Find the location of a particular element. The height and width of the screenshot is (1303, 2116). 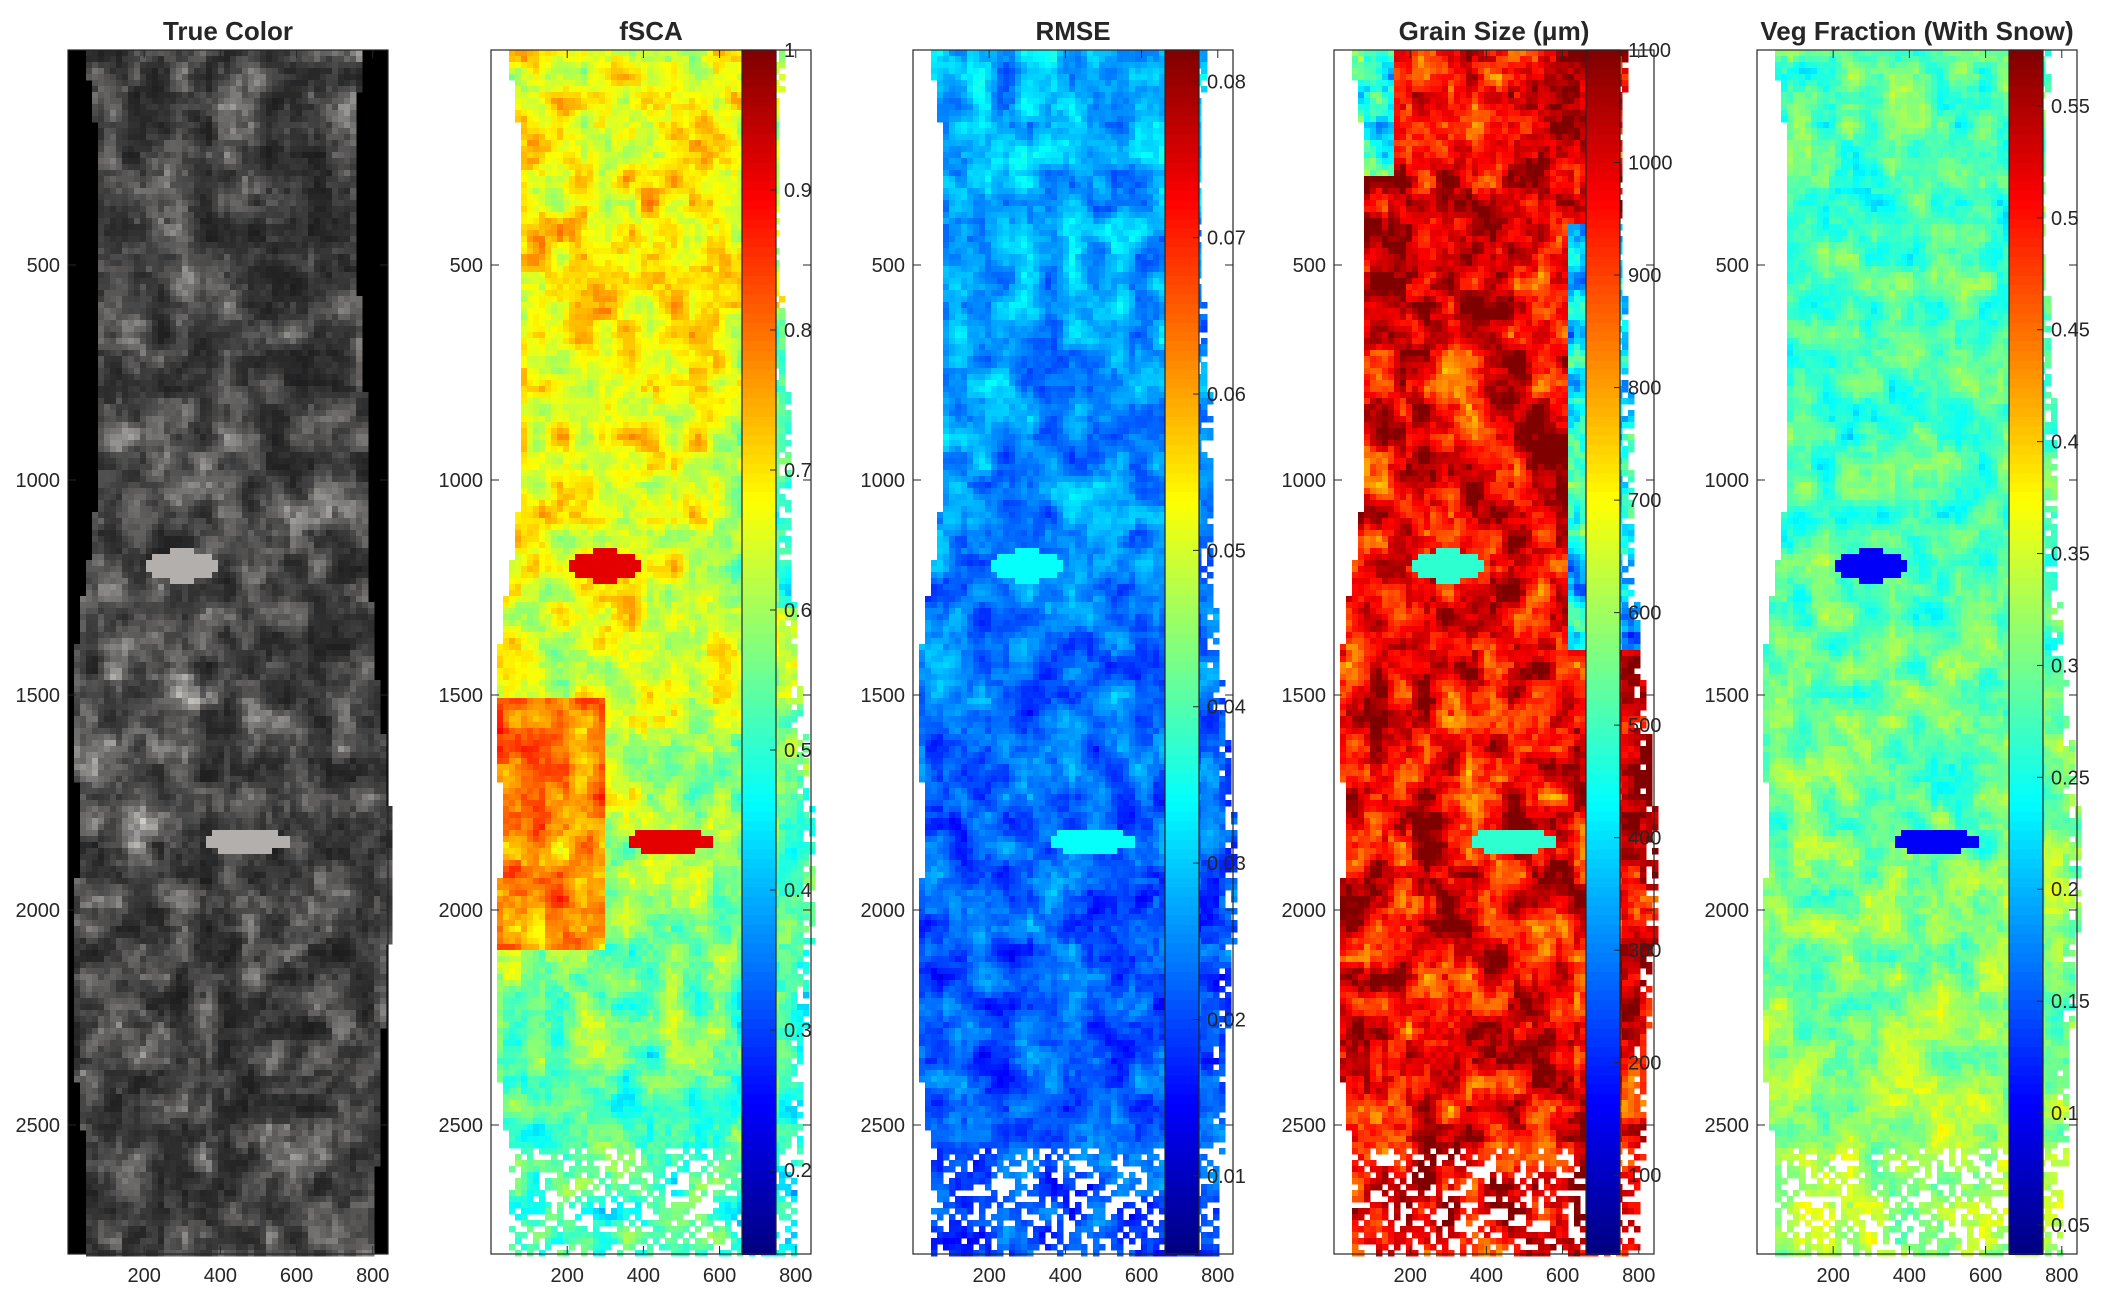

panel-5-title: Veg Fraction (With Snow) is located at coordinates (1916, 31).